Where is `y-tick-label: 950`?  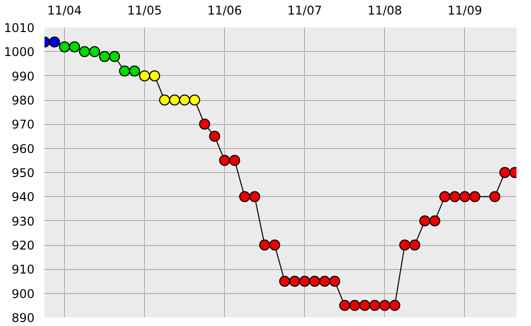
y-tick-label: 950 is located at coordinates (23, 173).